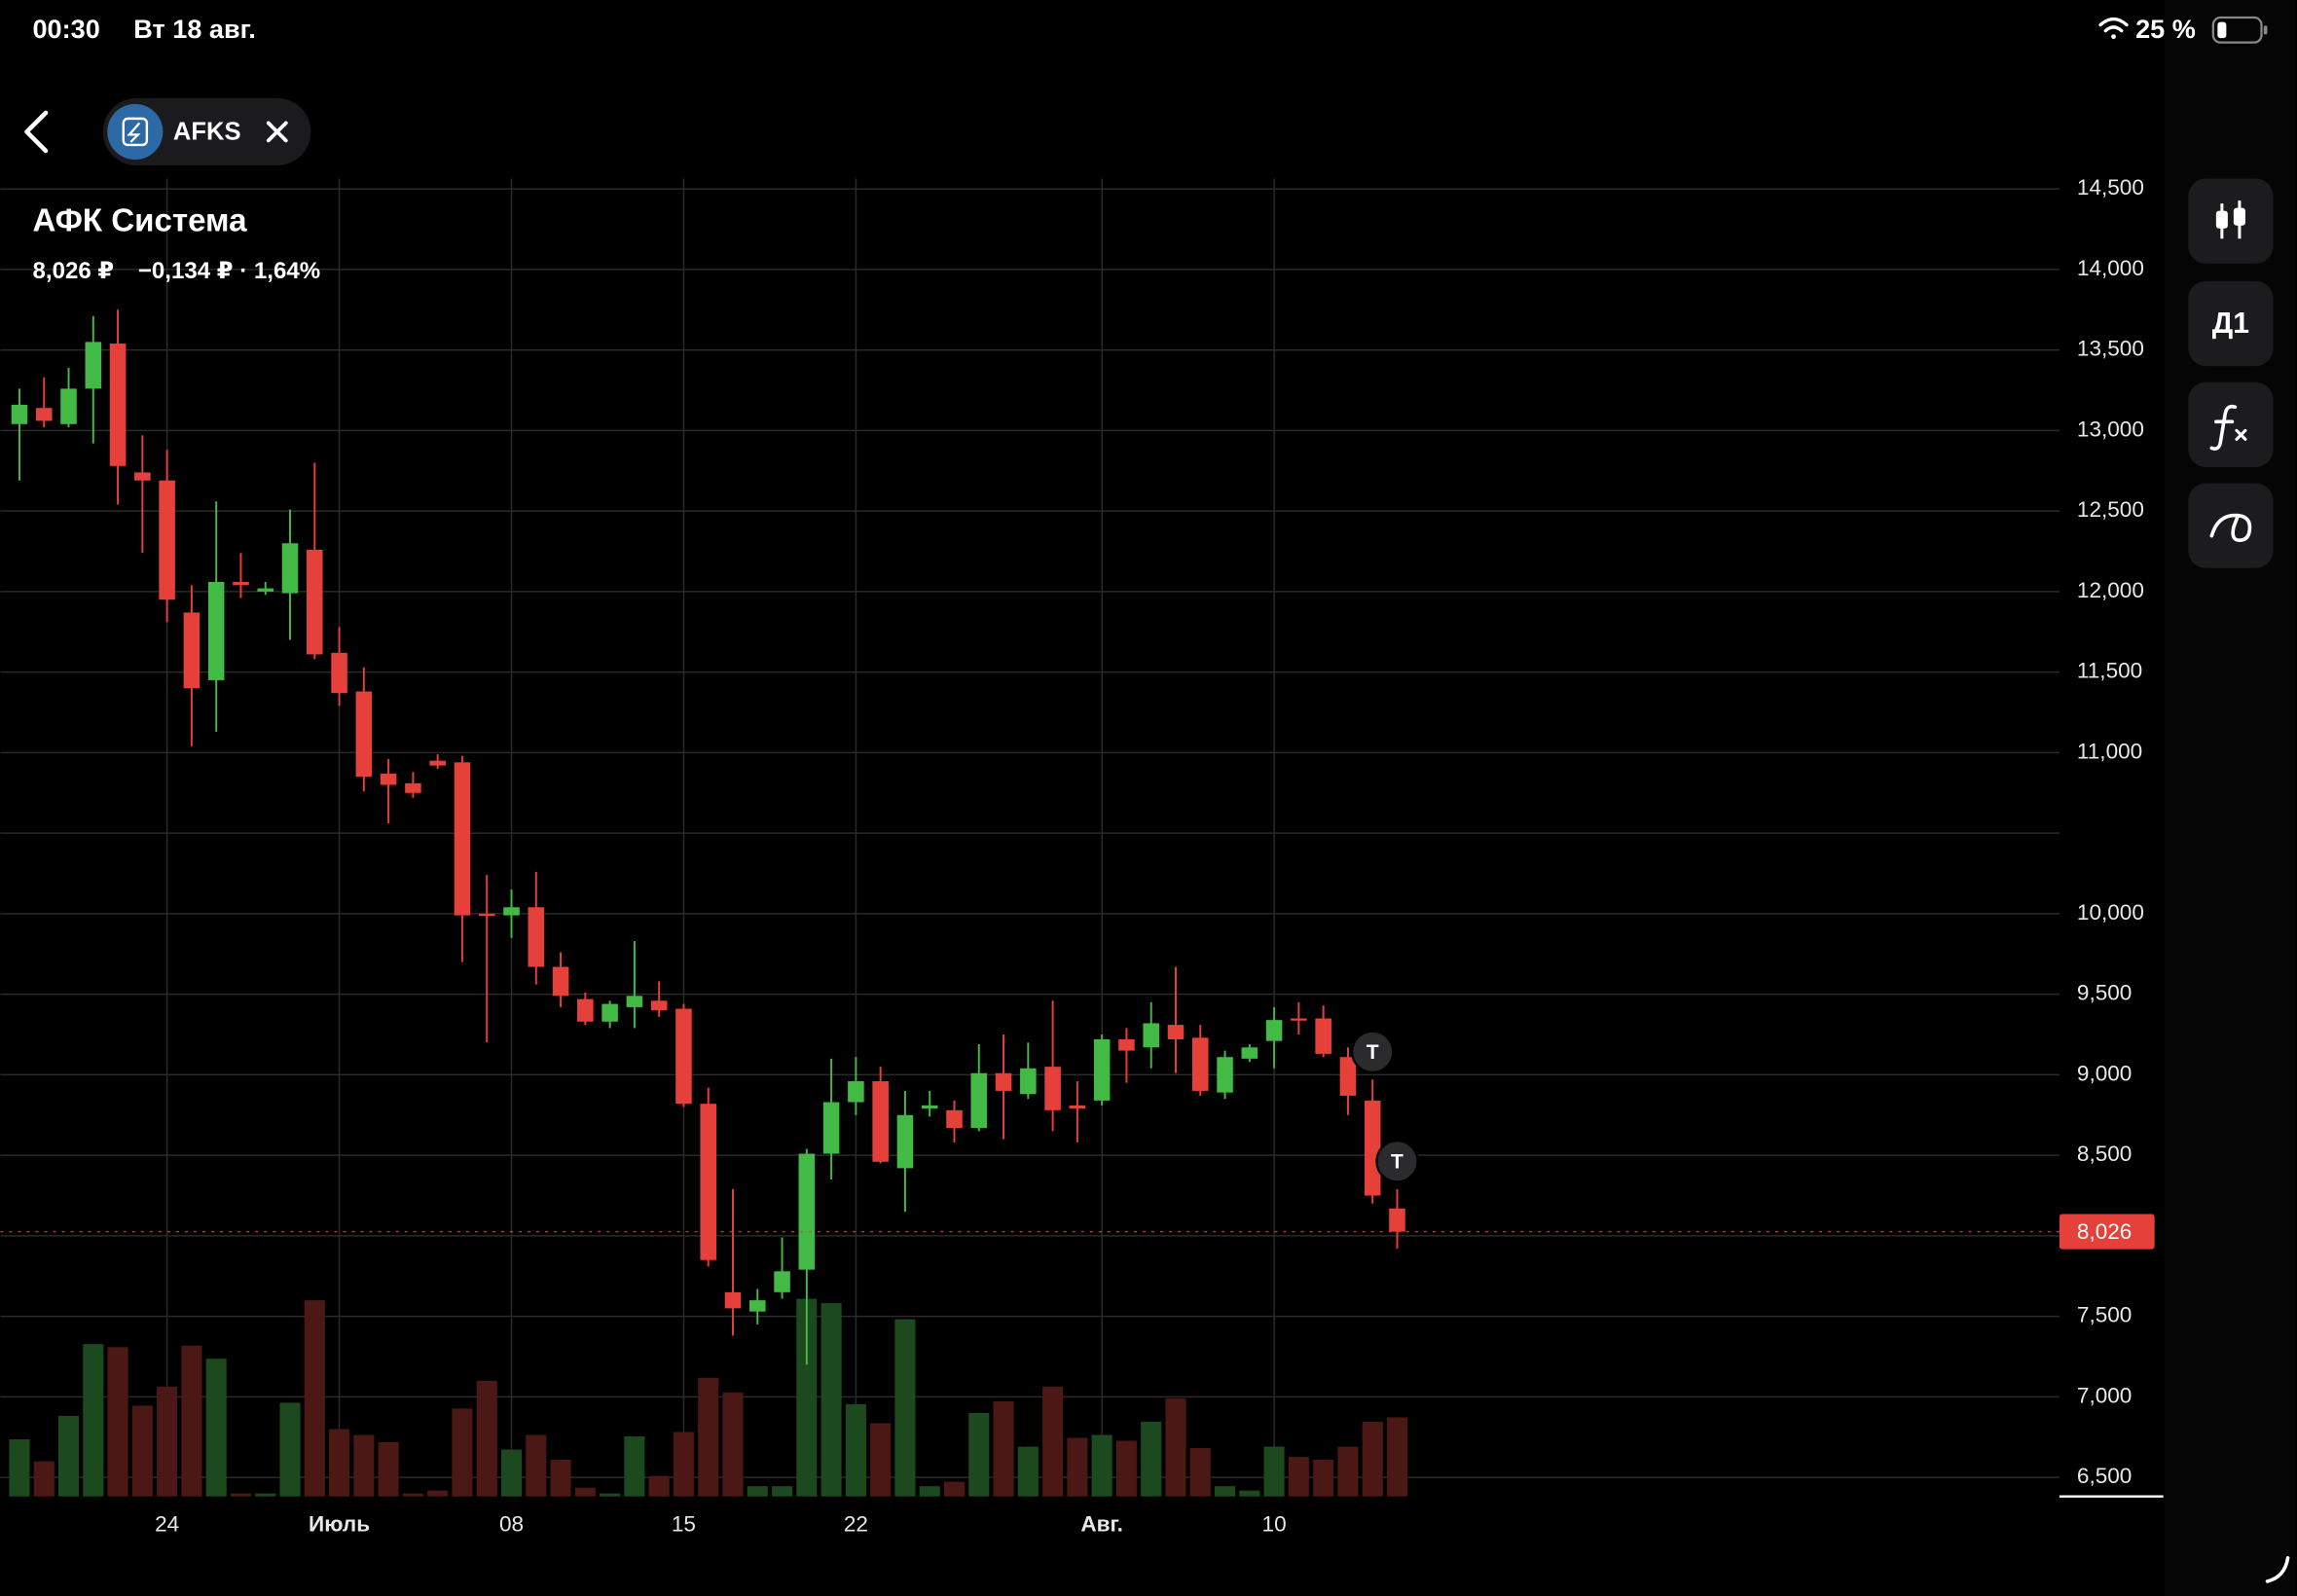 This screenshot has height=1596, width=2297. Describe the element at coordinates (339, 1524) in the screenshot. I see `x-tick-label: Июль` at that location.